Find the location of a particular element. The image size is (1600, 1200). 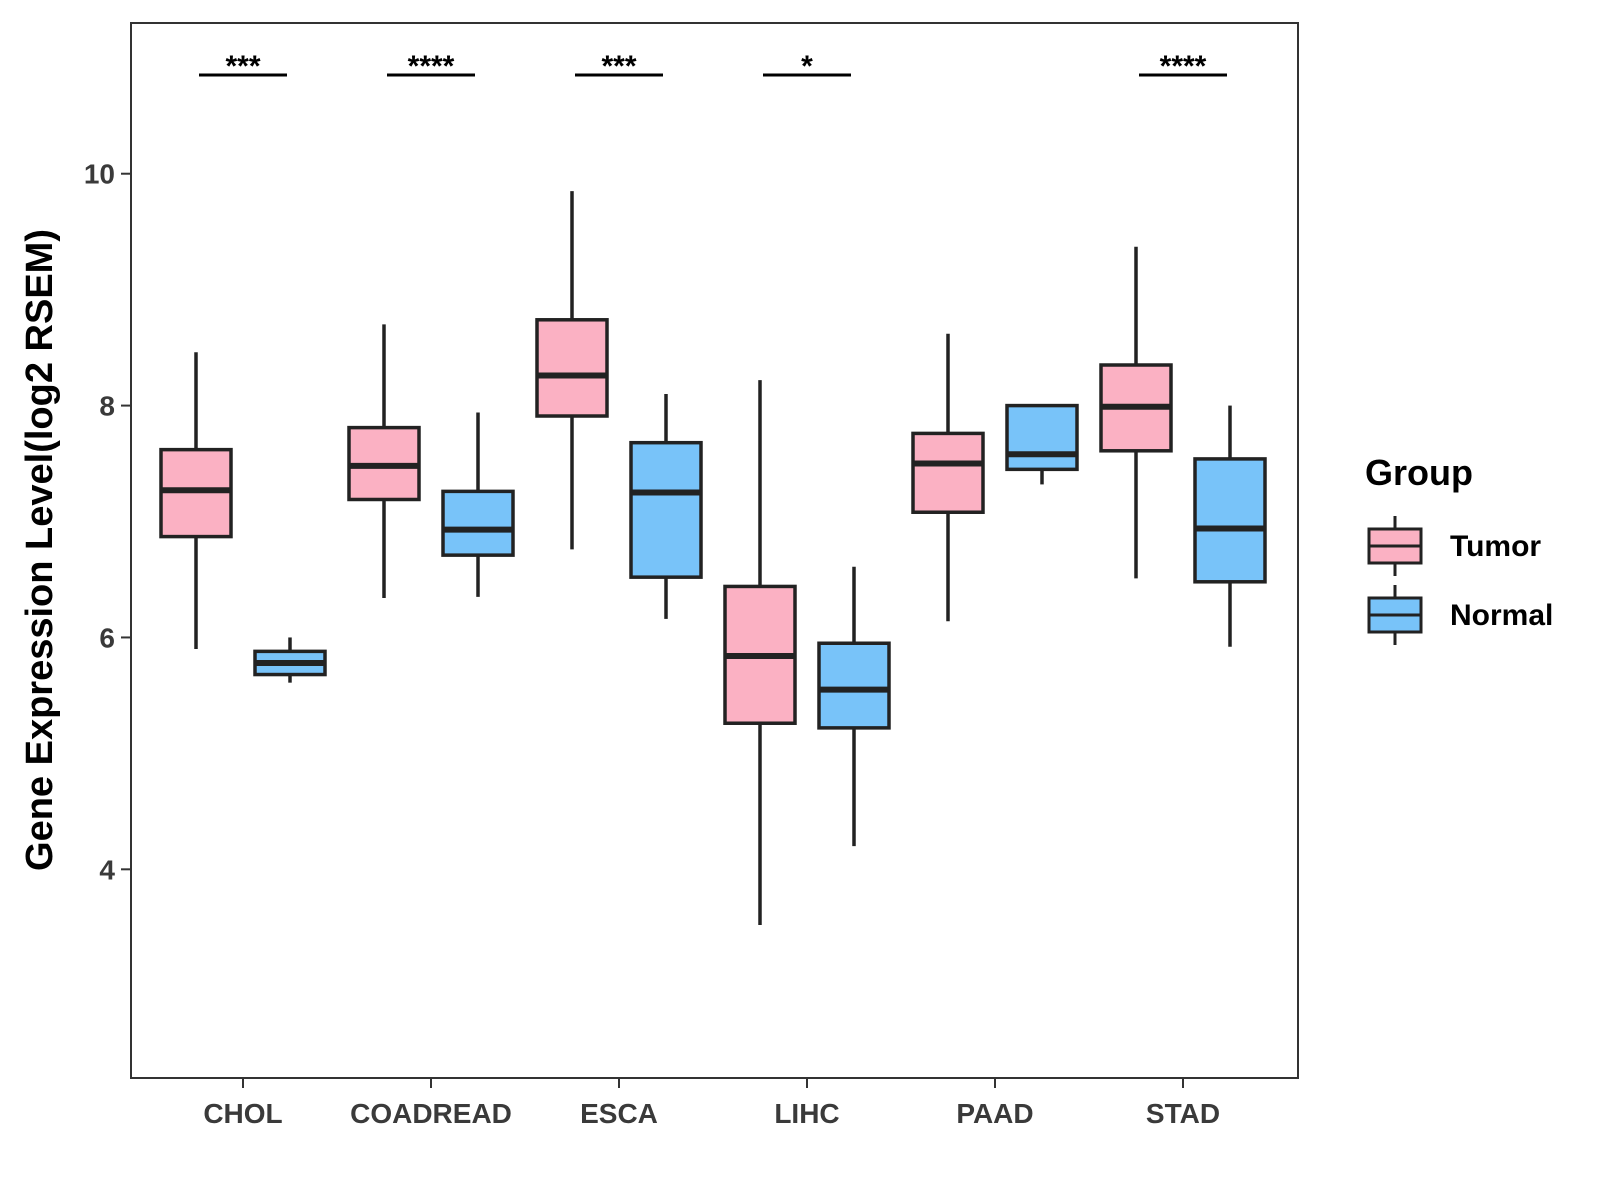

legend-label-normal: Normal is located at coordinates (1501, 615).